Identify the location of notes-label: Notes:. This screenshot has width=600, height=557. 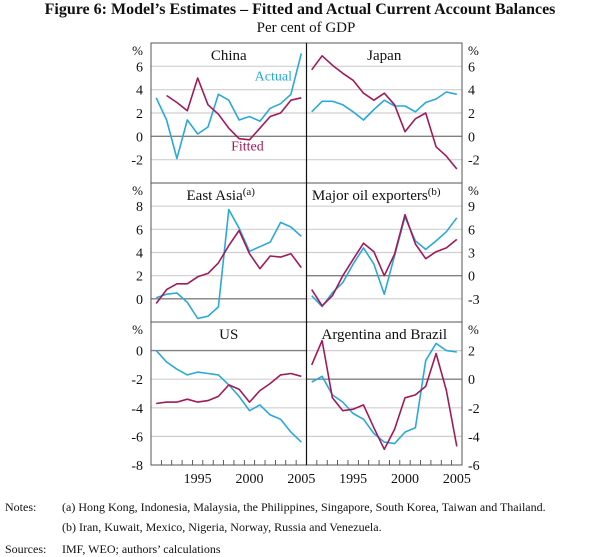
(21, 507).